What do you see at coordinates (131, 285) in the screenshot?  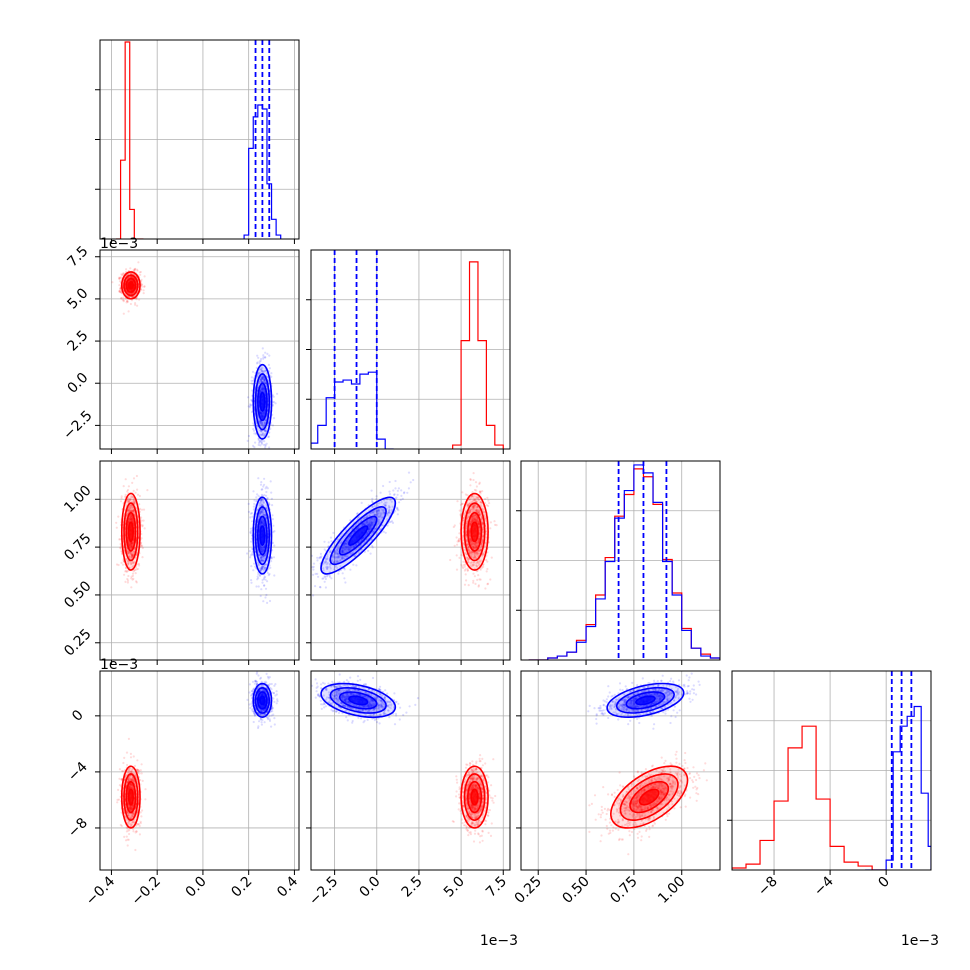 I see `density-fill` at bounding box center [131, 285].